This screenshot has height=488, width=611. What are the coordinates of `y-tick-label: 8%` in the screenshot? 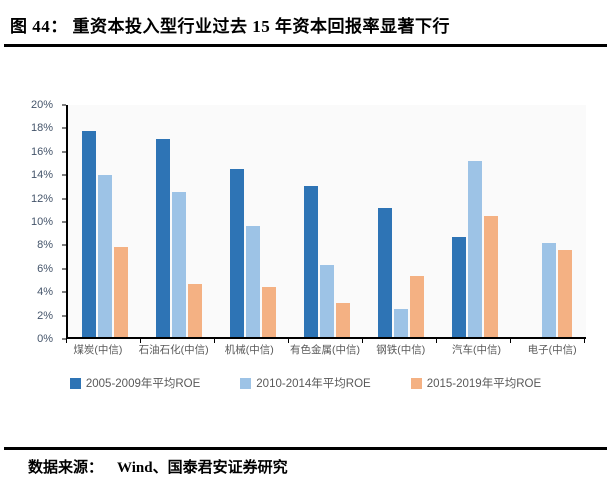 It's located at (45, 245).